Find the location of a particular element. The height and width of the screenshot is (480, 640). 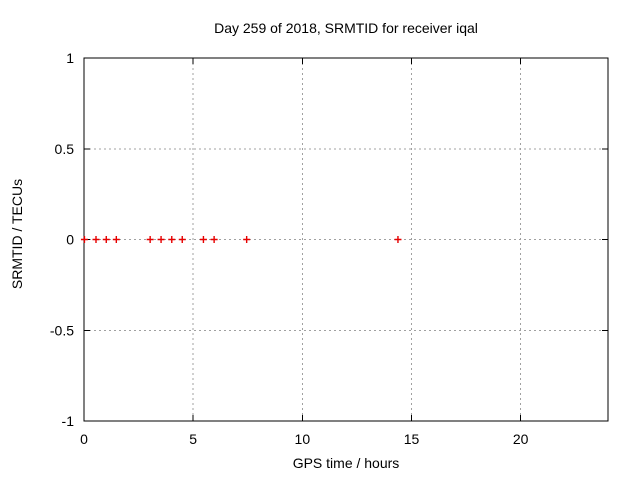

x-axis-label: GPS time / hours is located at coordinates (346, 463).